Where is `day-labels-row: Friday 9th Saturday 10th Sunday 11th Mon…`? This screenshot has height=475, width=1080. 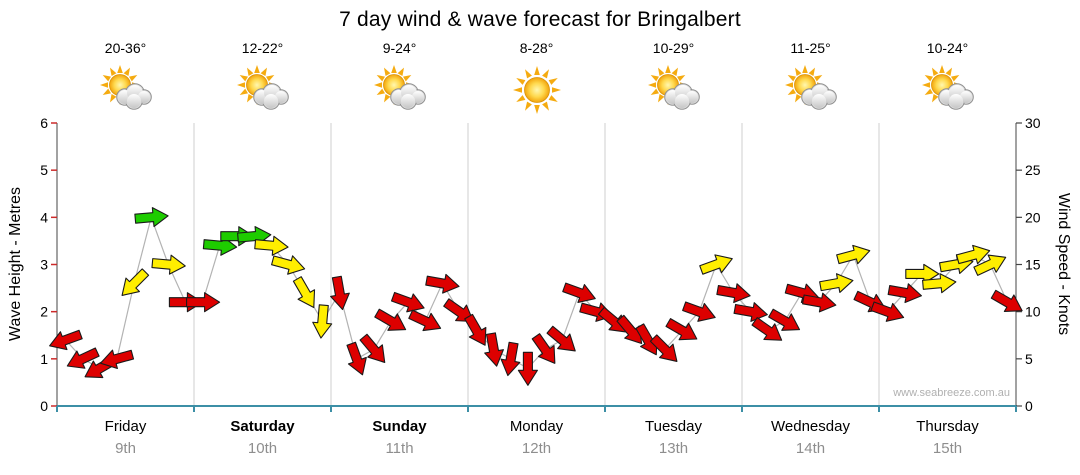 day-labels-row: Friday 9th Saturday 10th Sunday 11th Mon… is located at coordinates (536, 437).